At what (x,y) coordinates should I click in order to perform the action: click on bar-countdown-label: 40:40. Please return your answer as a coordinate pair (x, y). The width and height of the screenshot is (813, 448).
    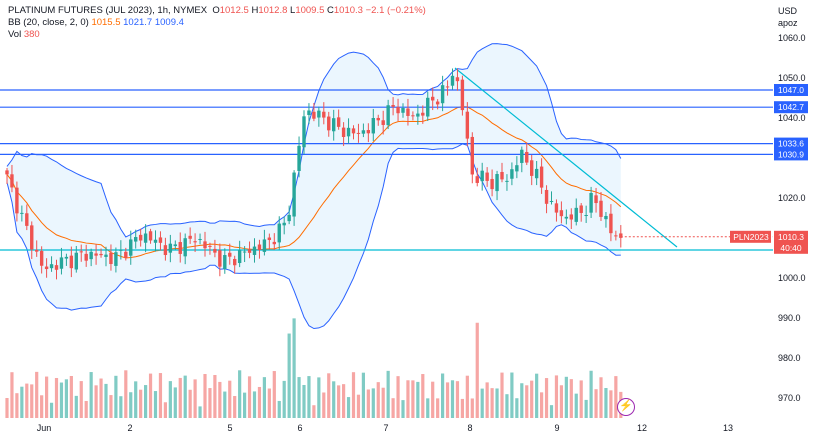
    Looking at the image, I should click on (791, 248).